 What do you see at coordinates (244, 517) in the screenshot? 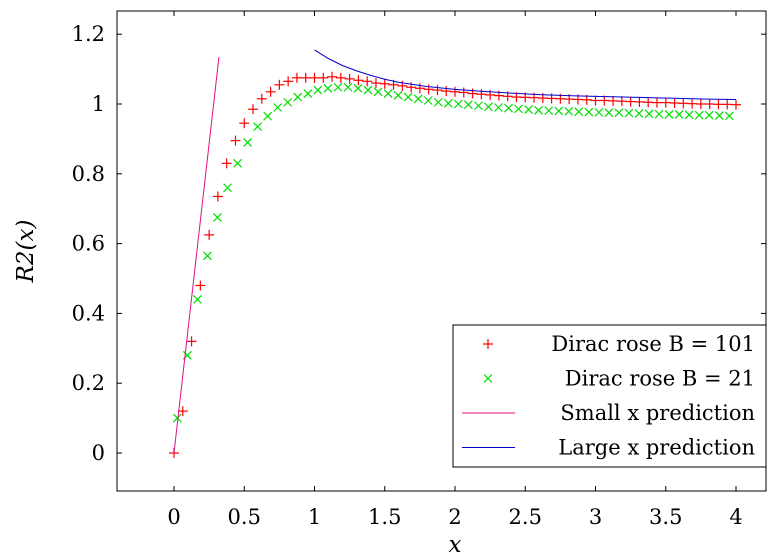
I see `x-tick-label: 0.5` at bounding box center [244, 517].